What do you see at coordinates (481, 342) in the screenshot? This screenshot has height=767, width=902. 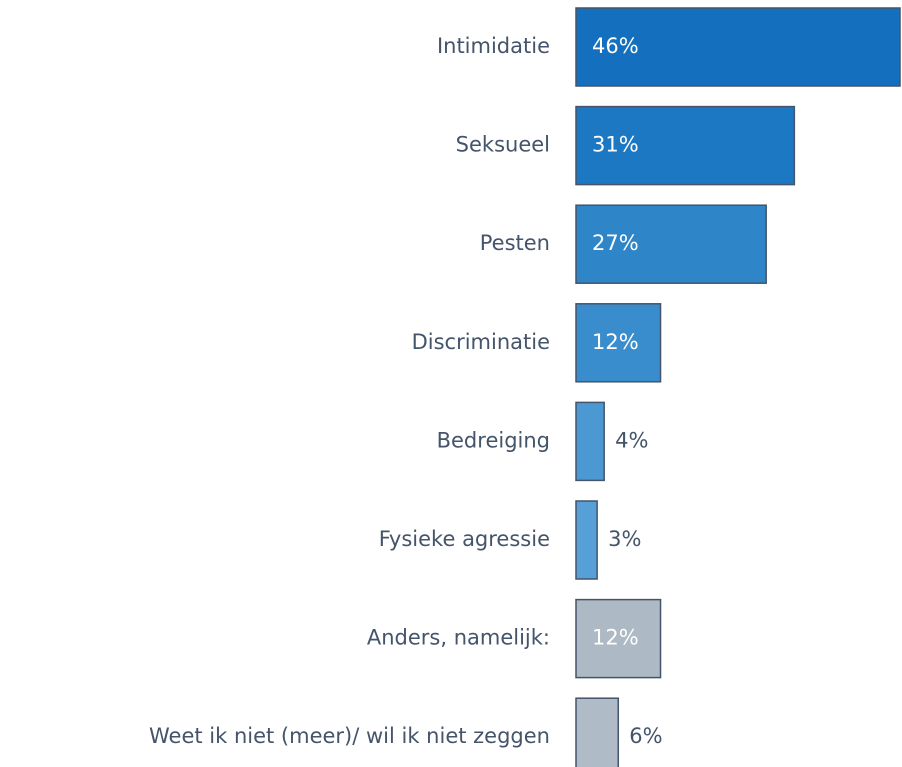 I see `category-label: Discriminatie` at bounding box center [481, 342].